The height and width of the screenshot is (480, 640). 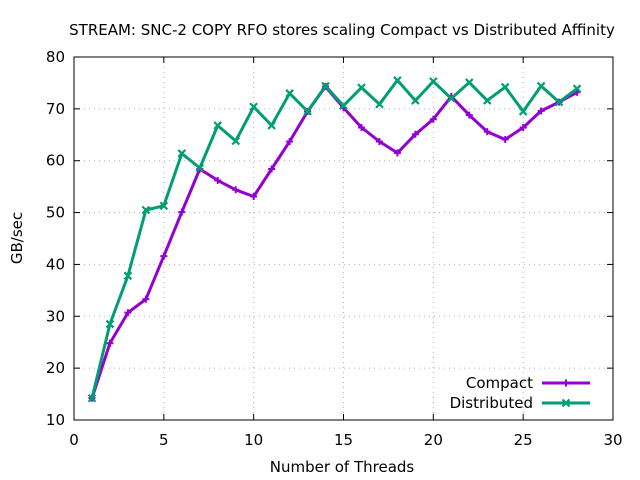 I want to click on x-tick-label: 10, so click(x=253, y=440).